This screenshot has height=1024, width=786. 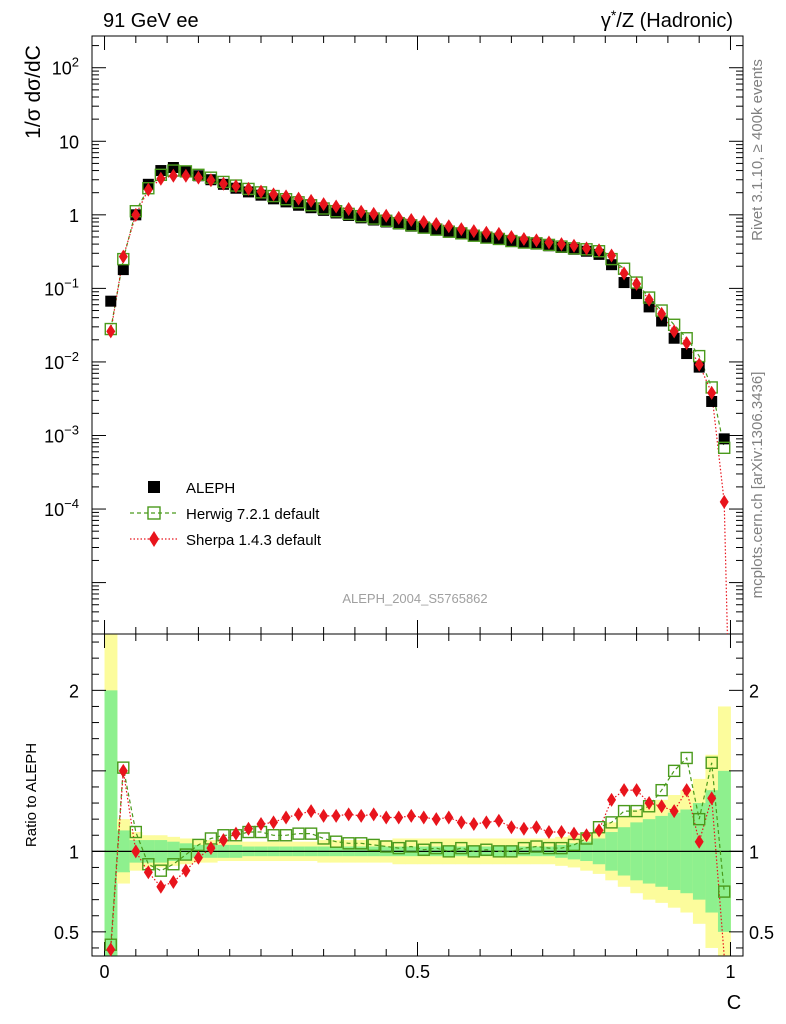 What do you see at coordinates (154, 487) in the screenshot?
I see `legend-aleph-marker` at bounding box center [154, 487].